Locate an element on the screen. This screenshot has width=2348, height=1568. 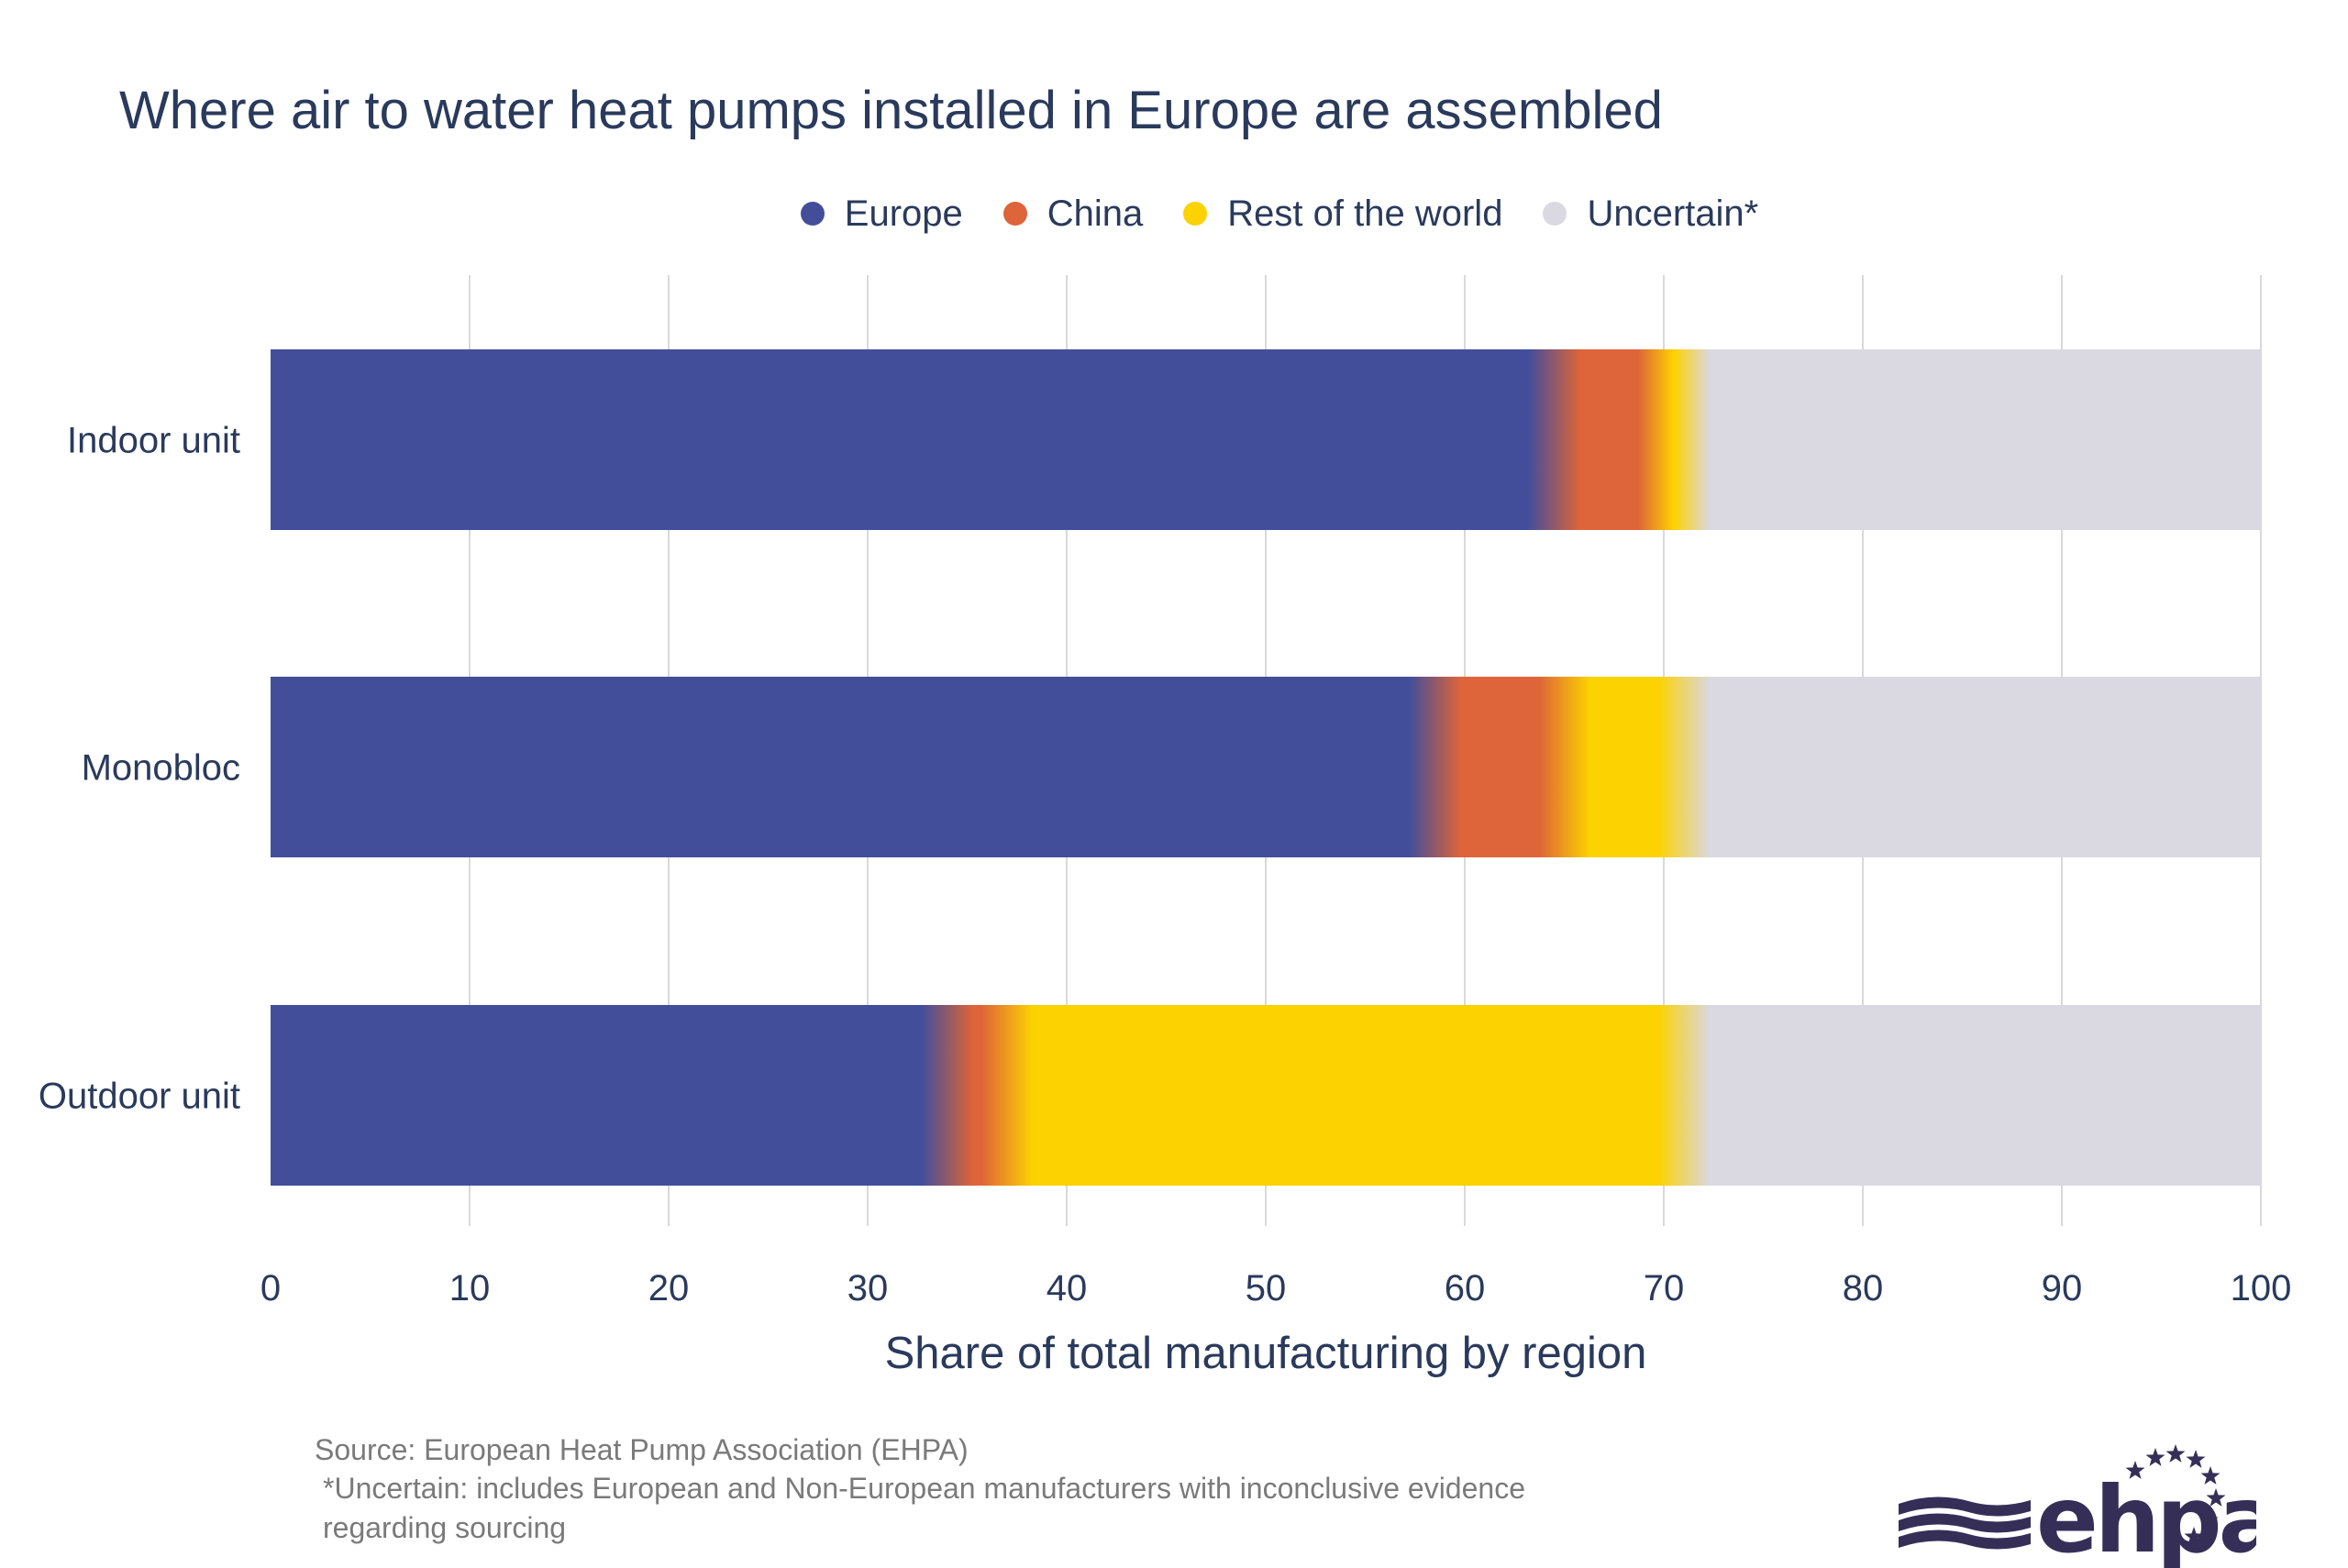
legend-item: Uncertain* is located at coordinates (1650, 214).